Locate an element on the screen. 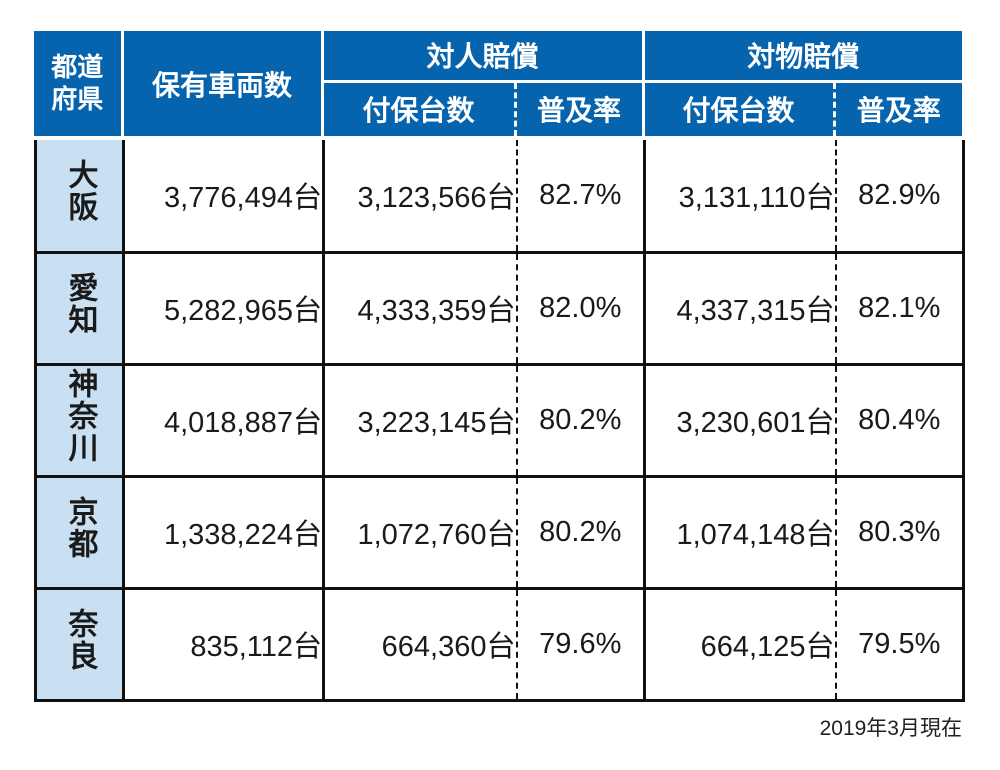  cell-bi-insured: 1,072,760台 is located at coordinates (419, 533).